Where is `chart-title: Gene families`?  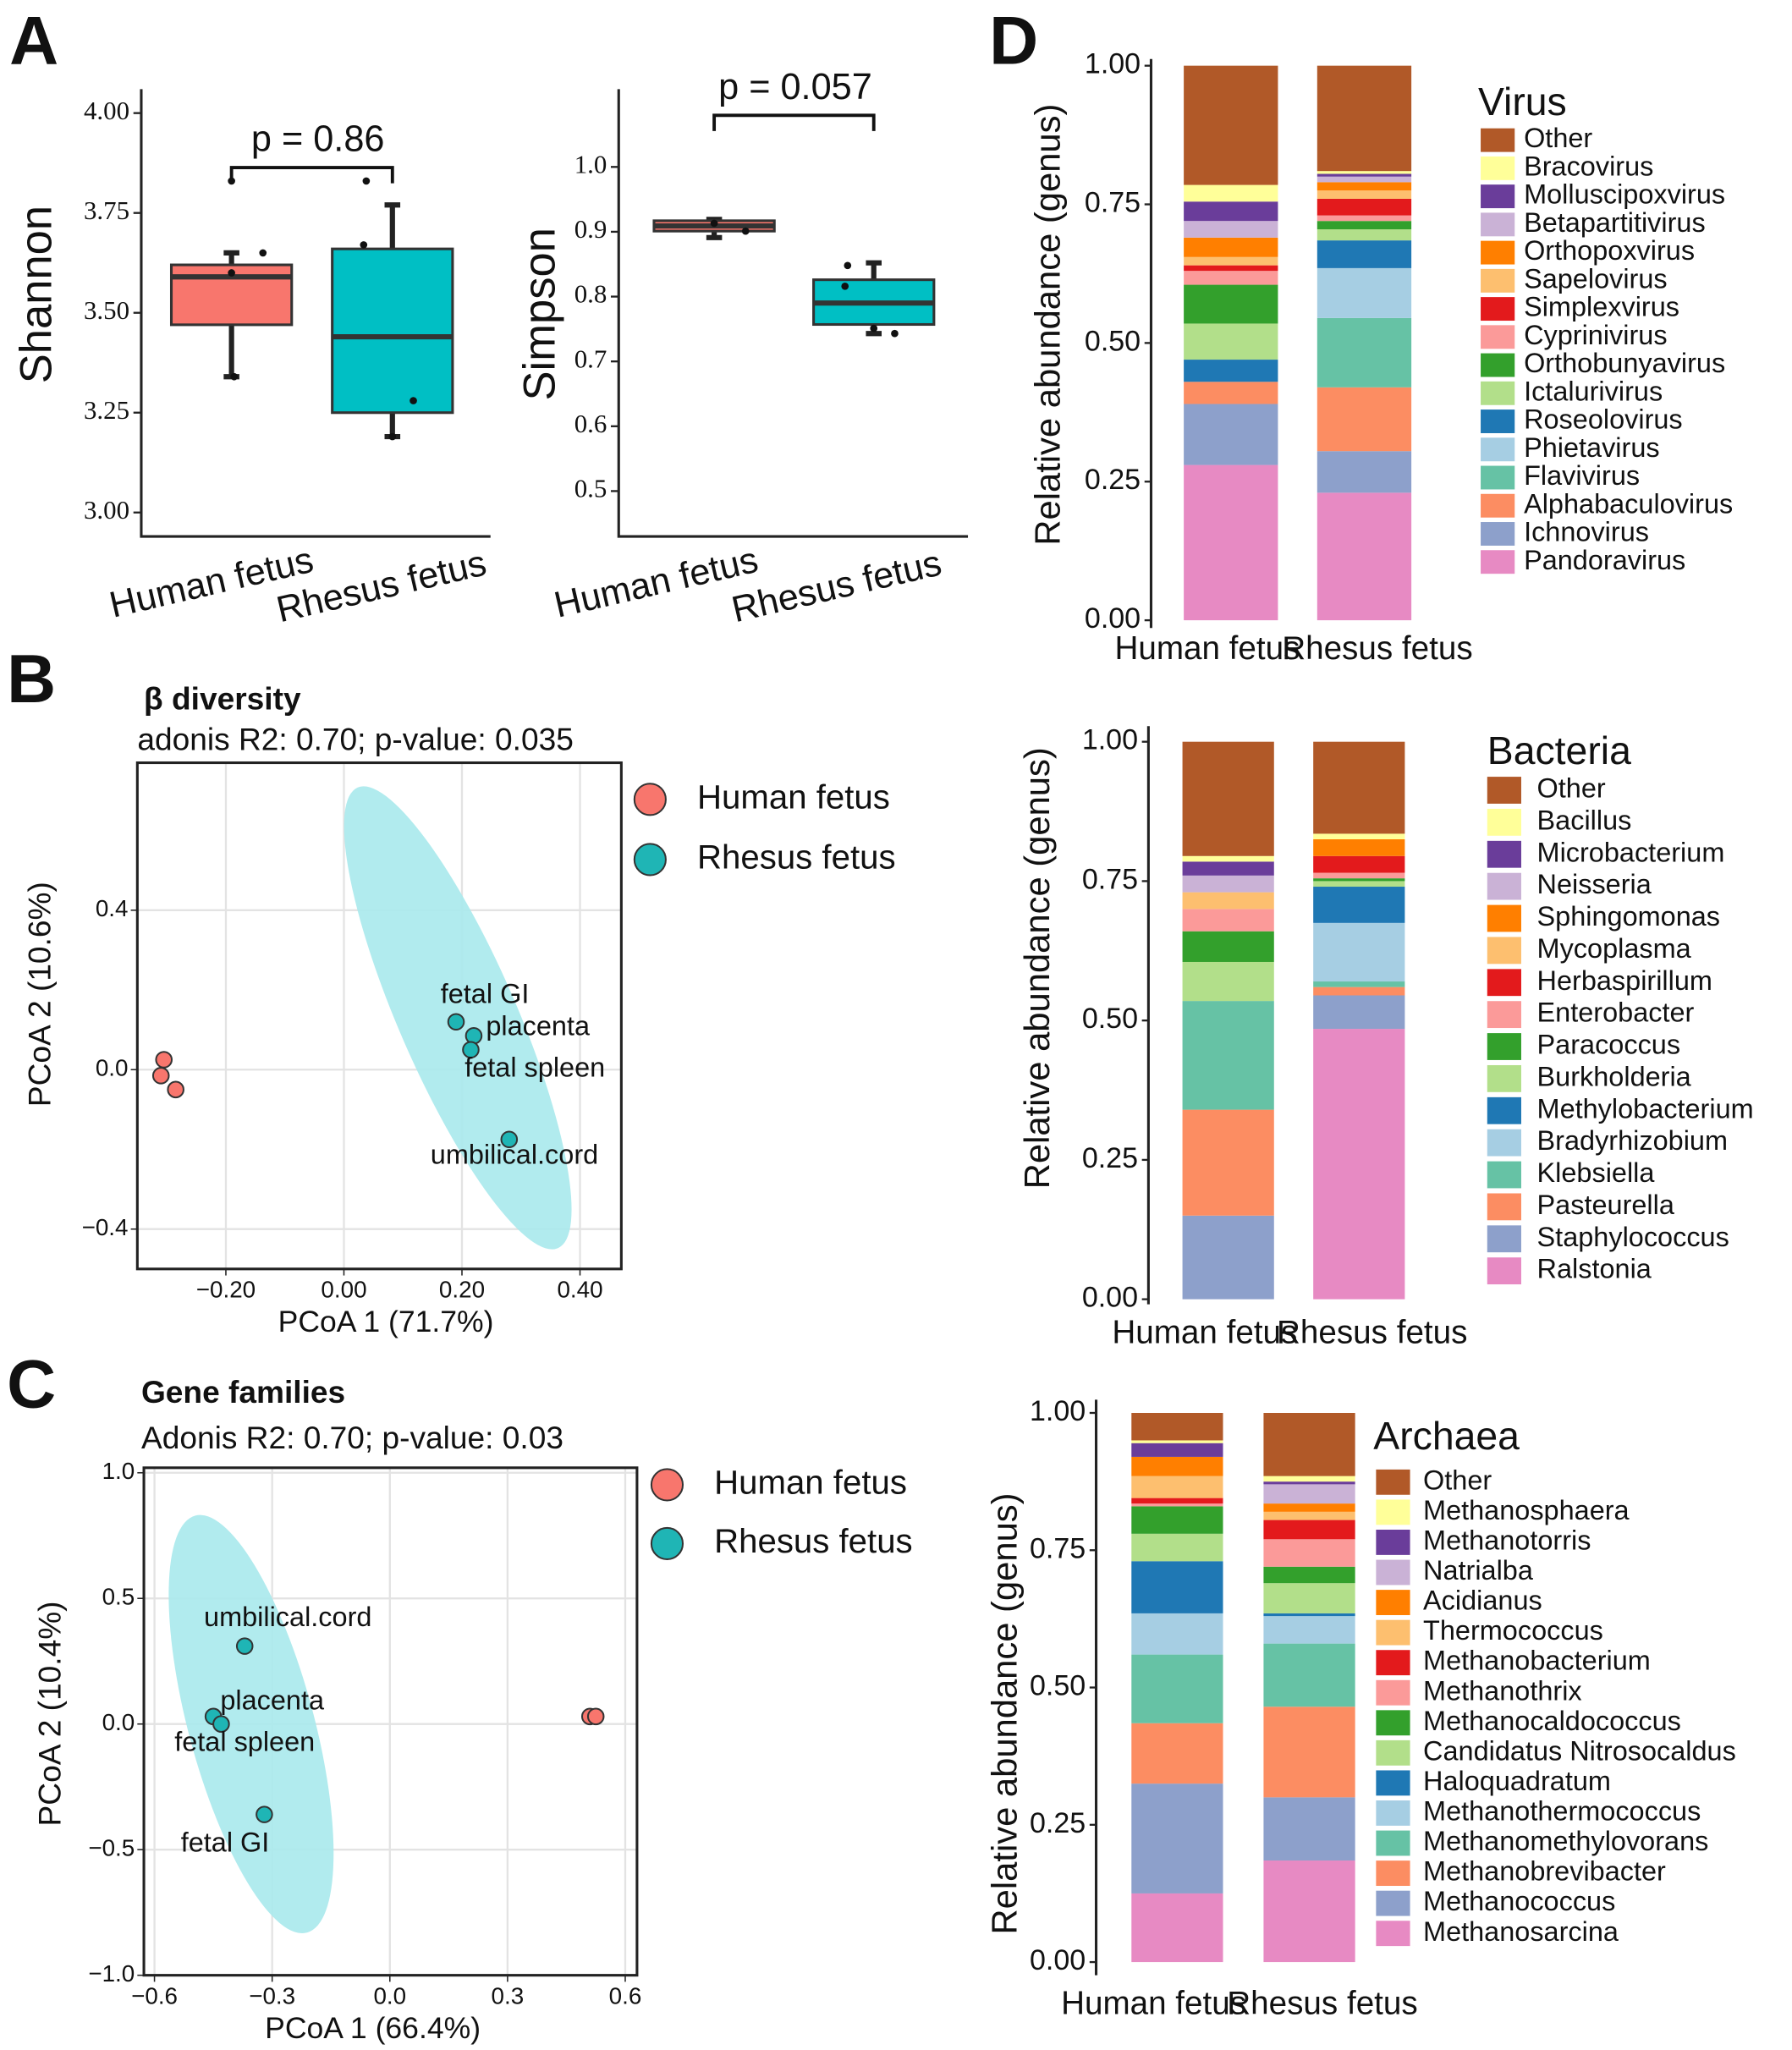
chart-title: Gene families is located at coordinates (243, 1392).